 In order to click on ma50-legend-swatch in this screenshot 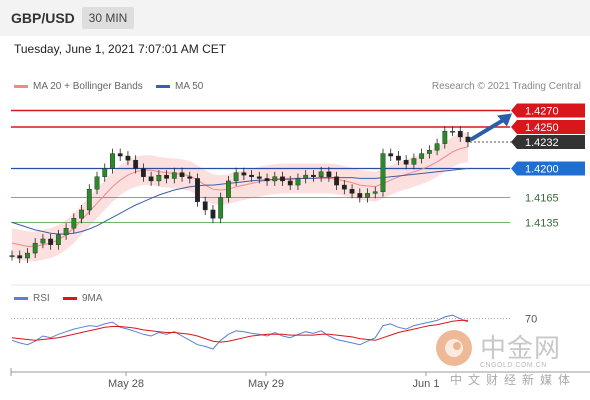, I will do `click(163, 86)`.